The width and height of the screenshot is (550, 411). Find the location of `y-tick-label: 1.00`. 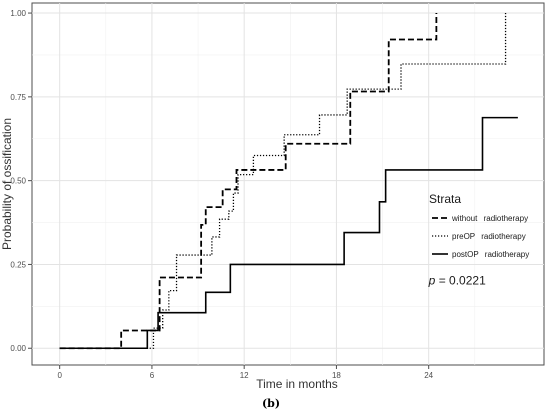

y-tick-label: 1.00 is located at coordinates (18, 13).